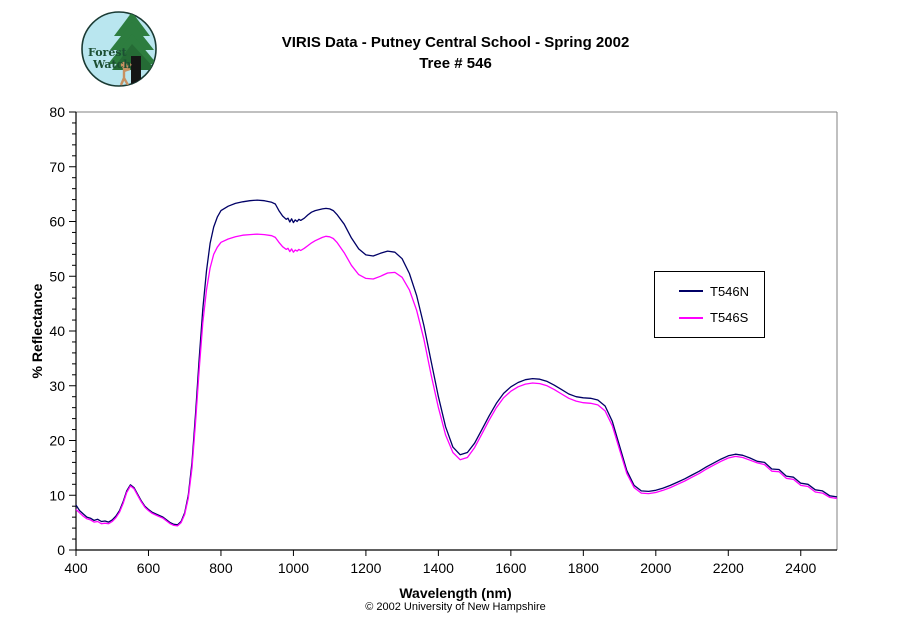 The width and height of the screenshot is (911, 623). I want to click on y-tick-label: 0, so click(61, 550).